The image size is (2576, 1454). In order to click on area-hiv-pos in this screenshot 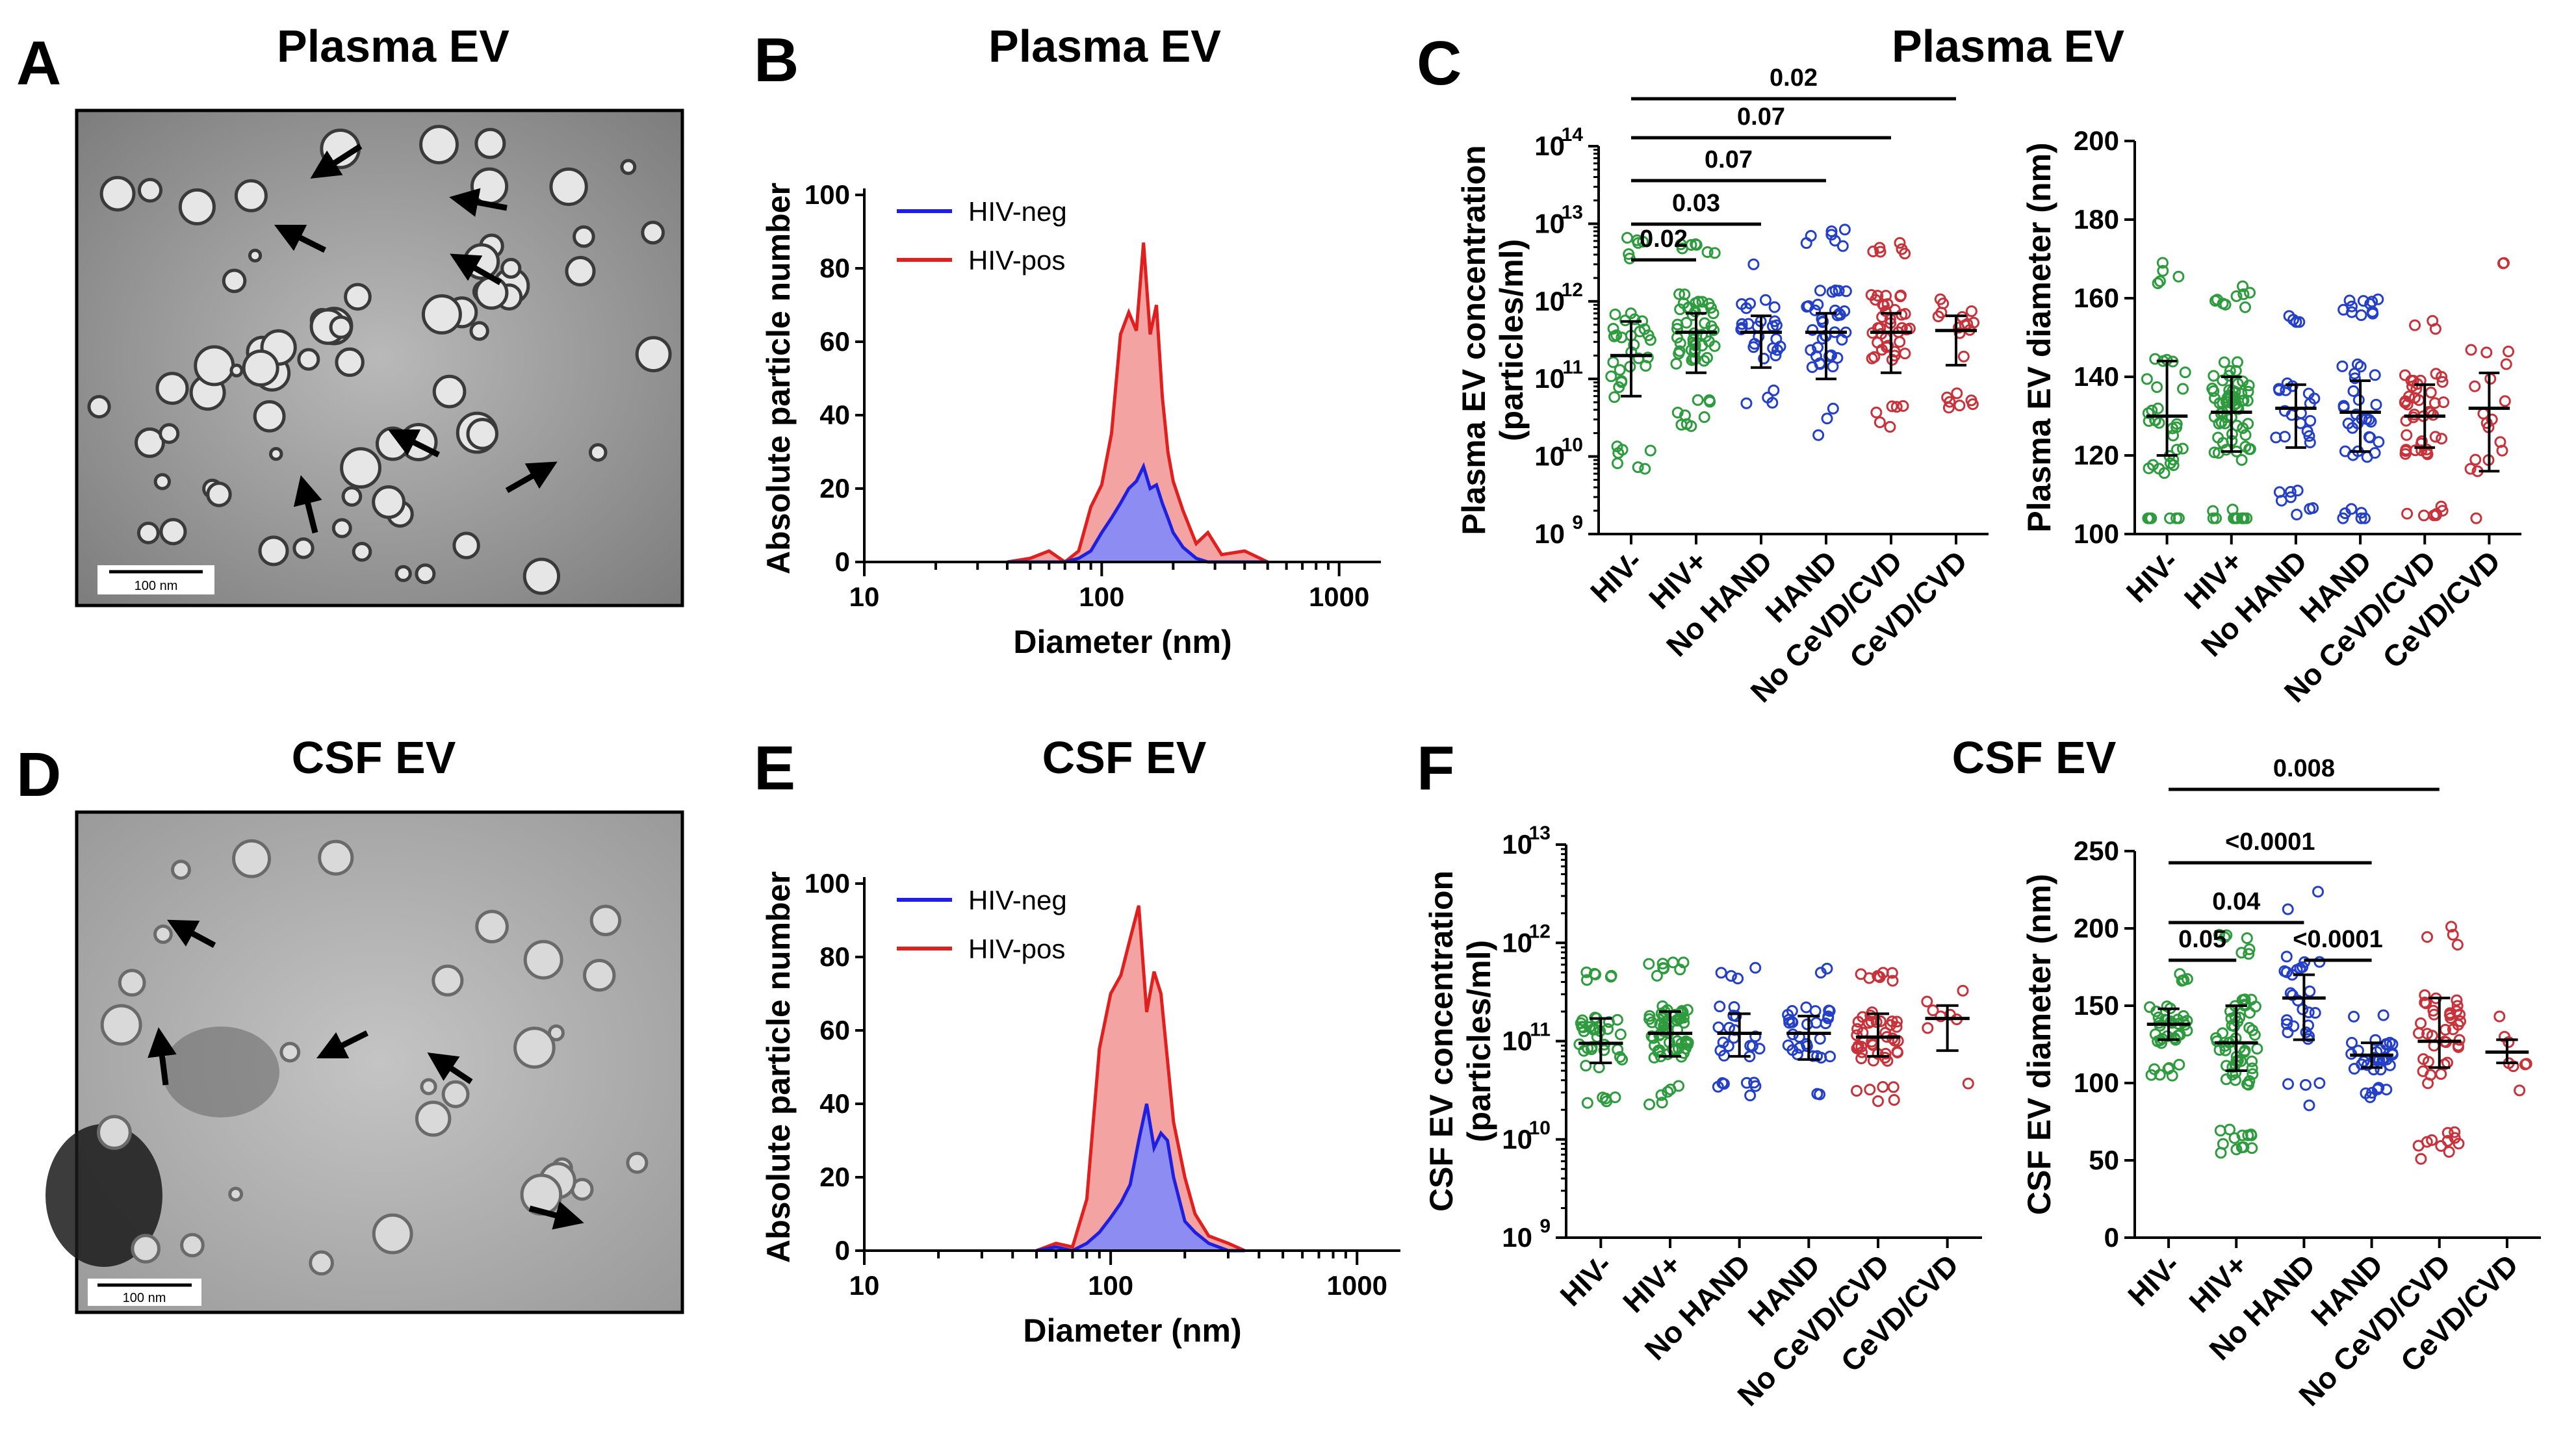, I will do `click(1138, 402)`.